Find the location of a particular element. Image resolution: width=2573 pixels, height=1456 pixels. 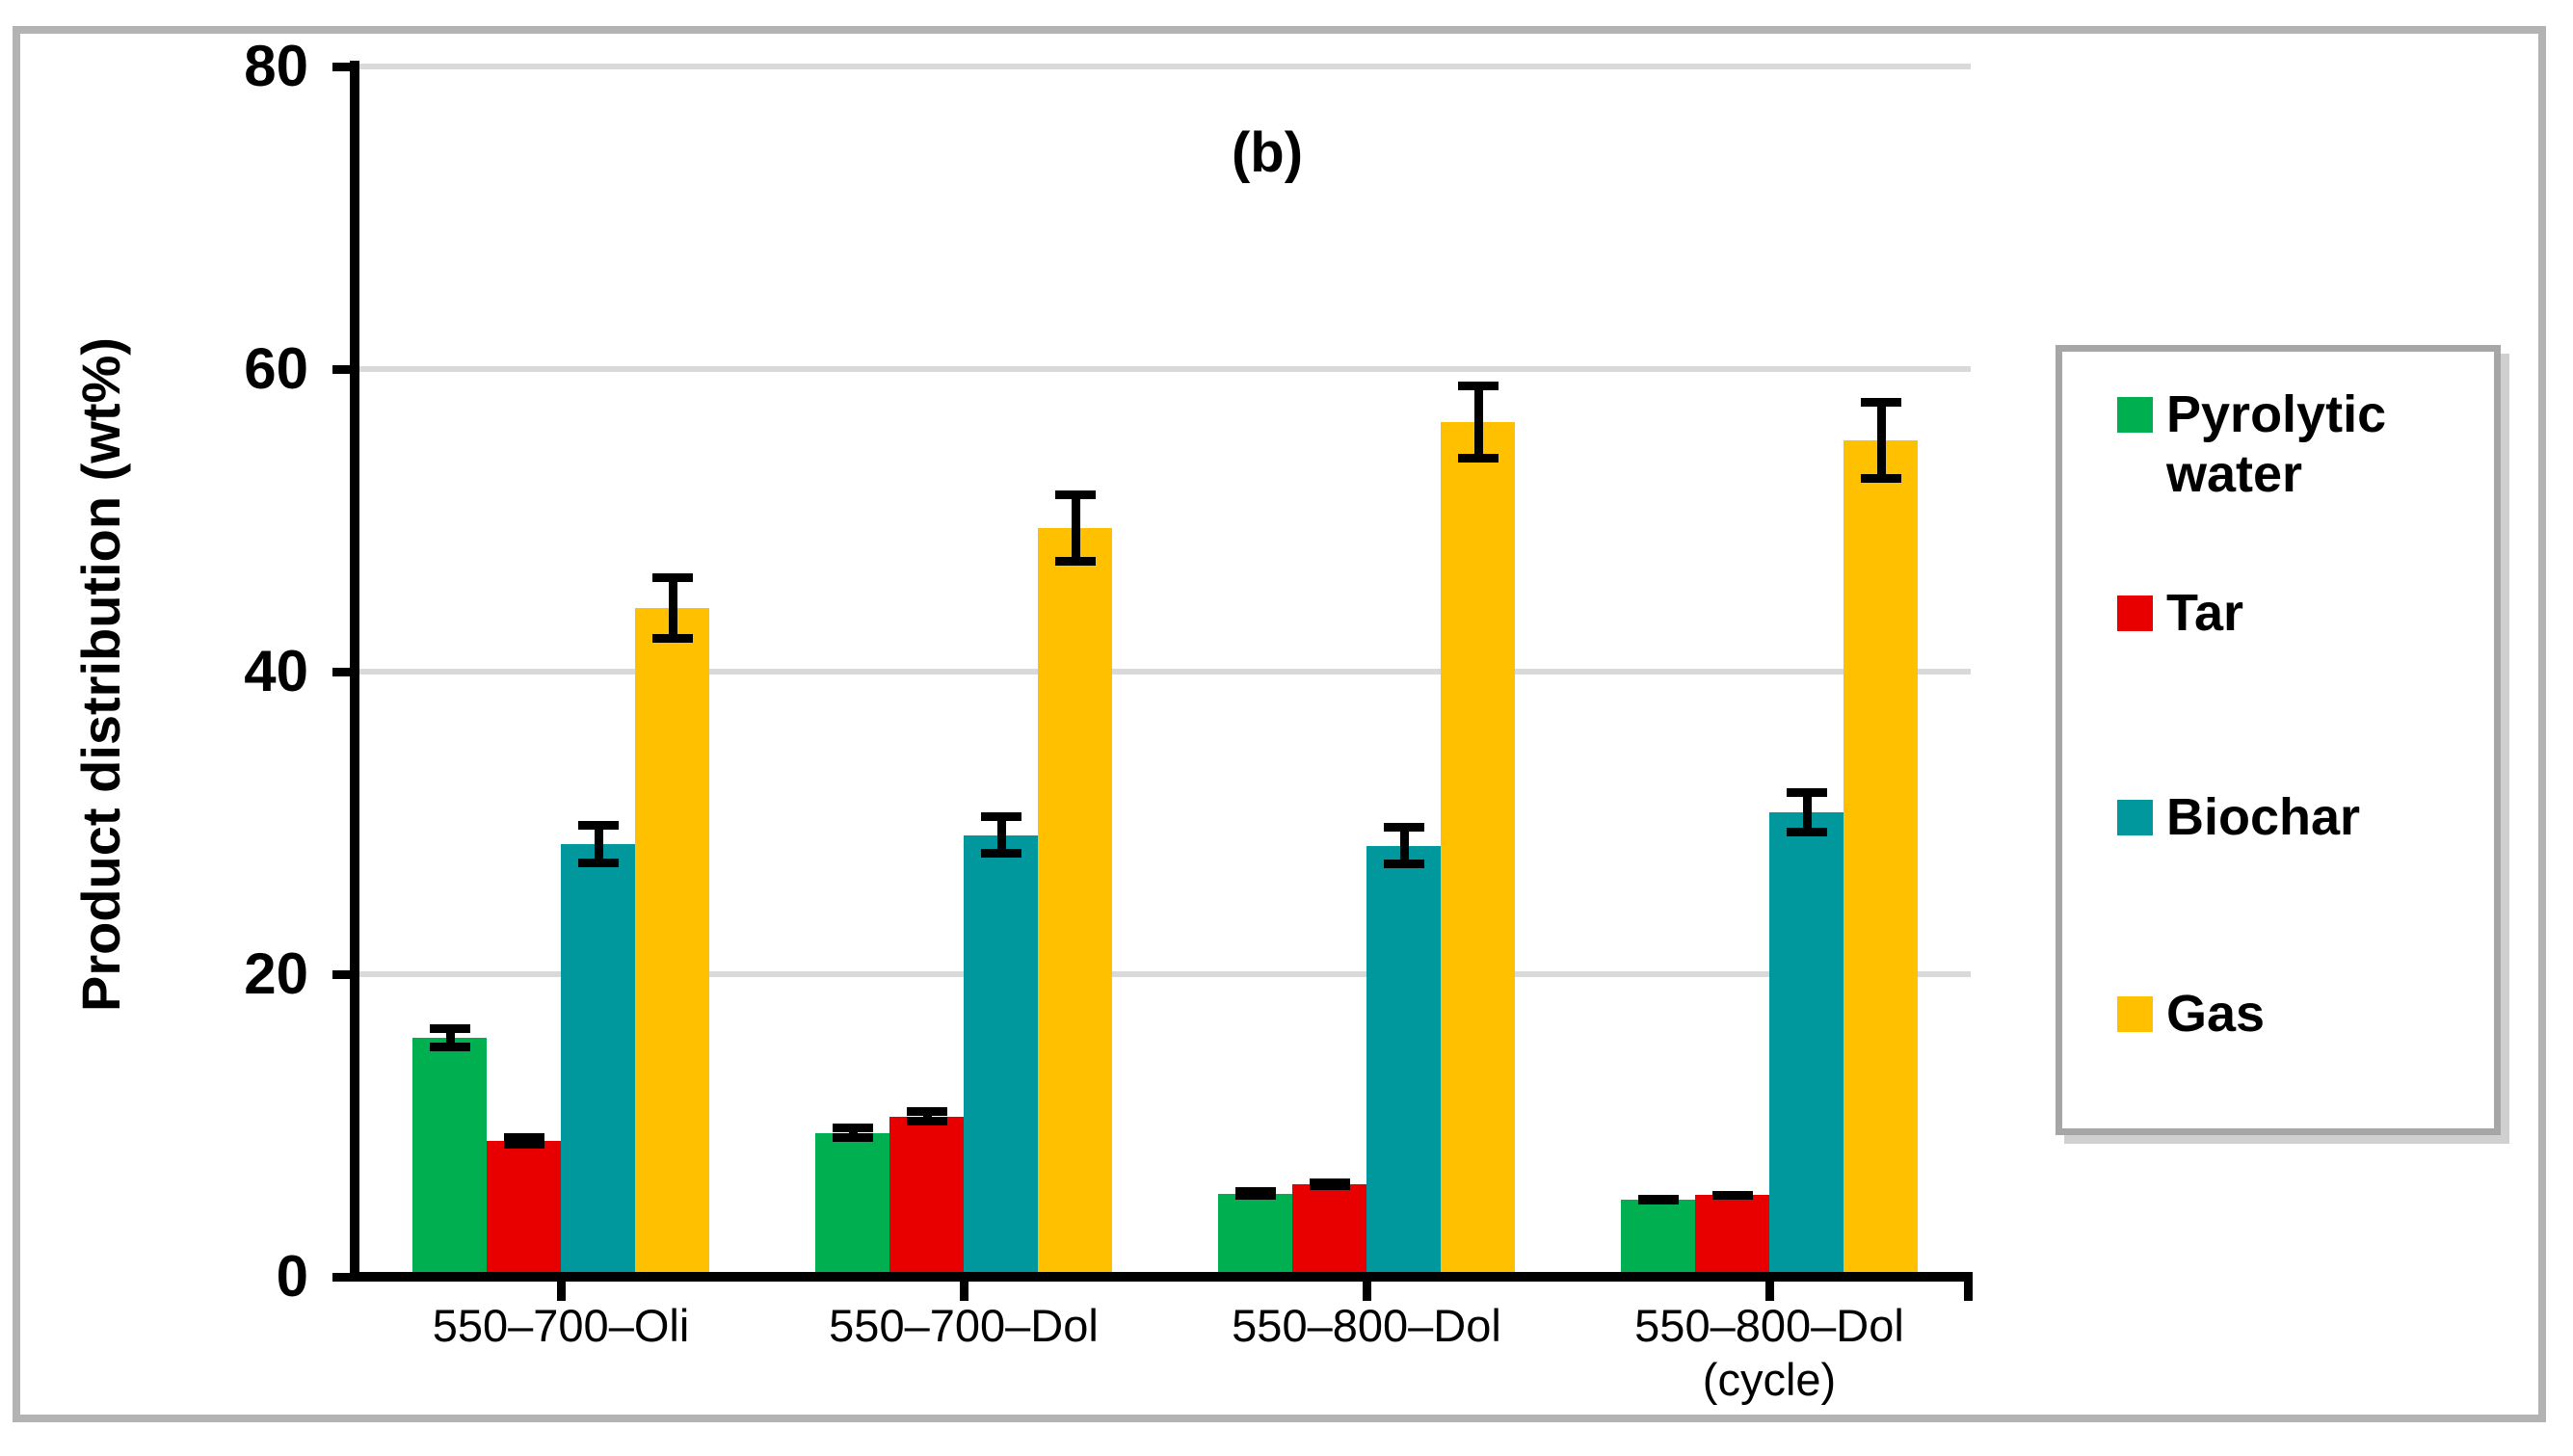

x-category-label: 550–800–Dol (cycle) is located at coordinates (1769, 1353).